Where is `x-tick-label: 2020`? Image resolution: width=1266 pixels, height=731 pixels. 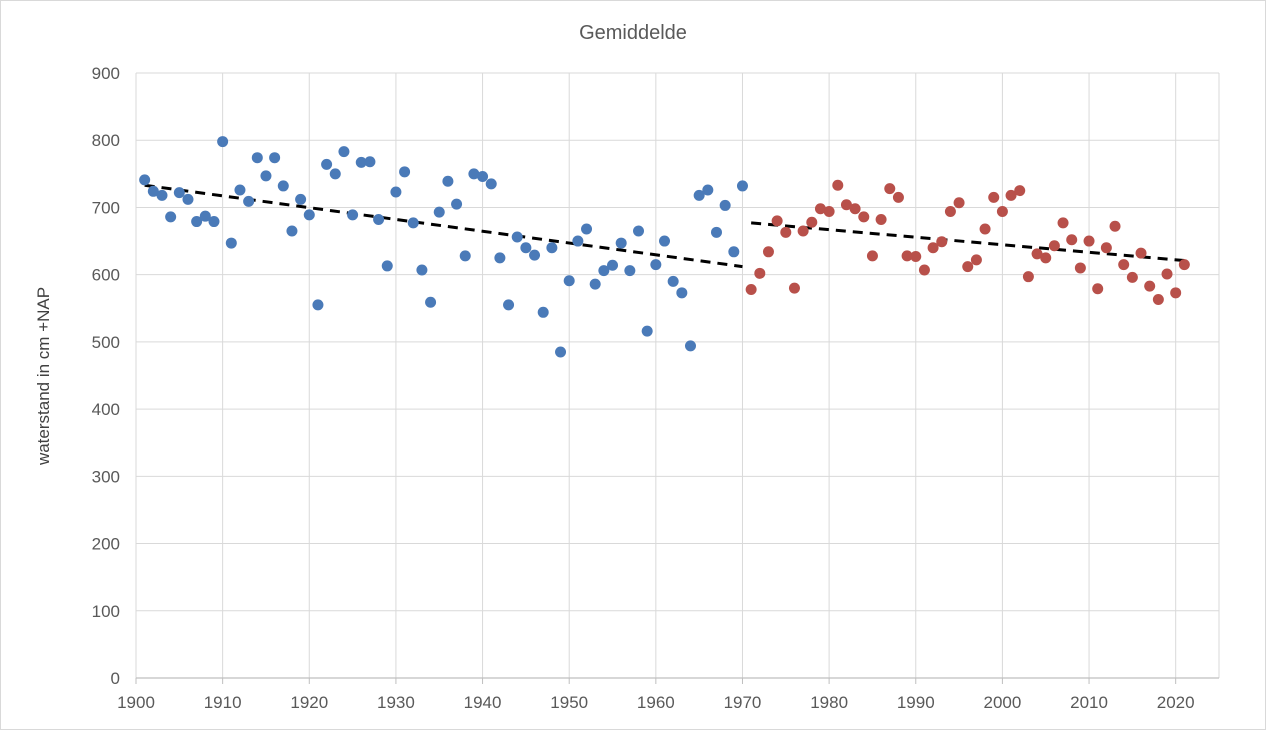 x-tick-label: 2020 is located at coordinates (1176, 702).